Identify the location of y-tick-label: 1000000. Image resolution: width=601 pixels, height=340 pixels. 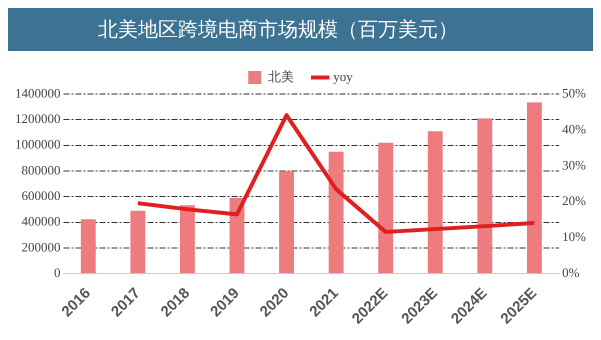
(37, 144).